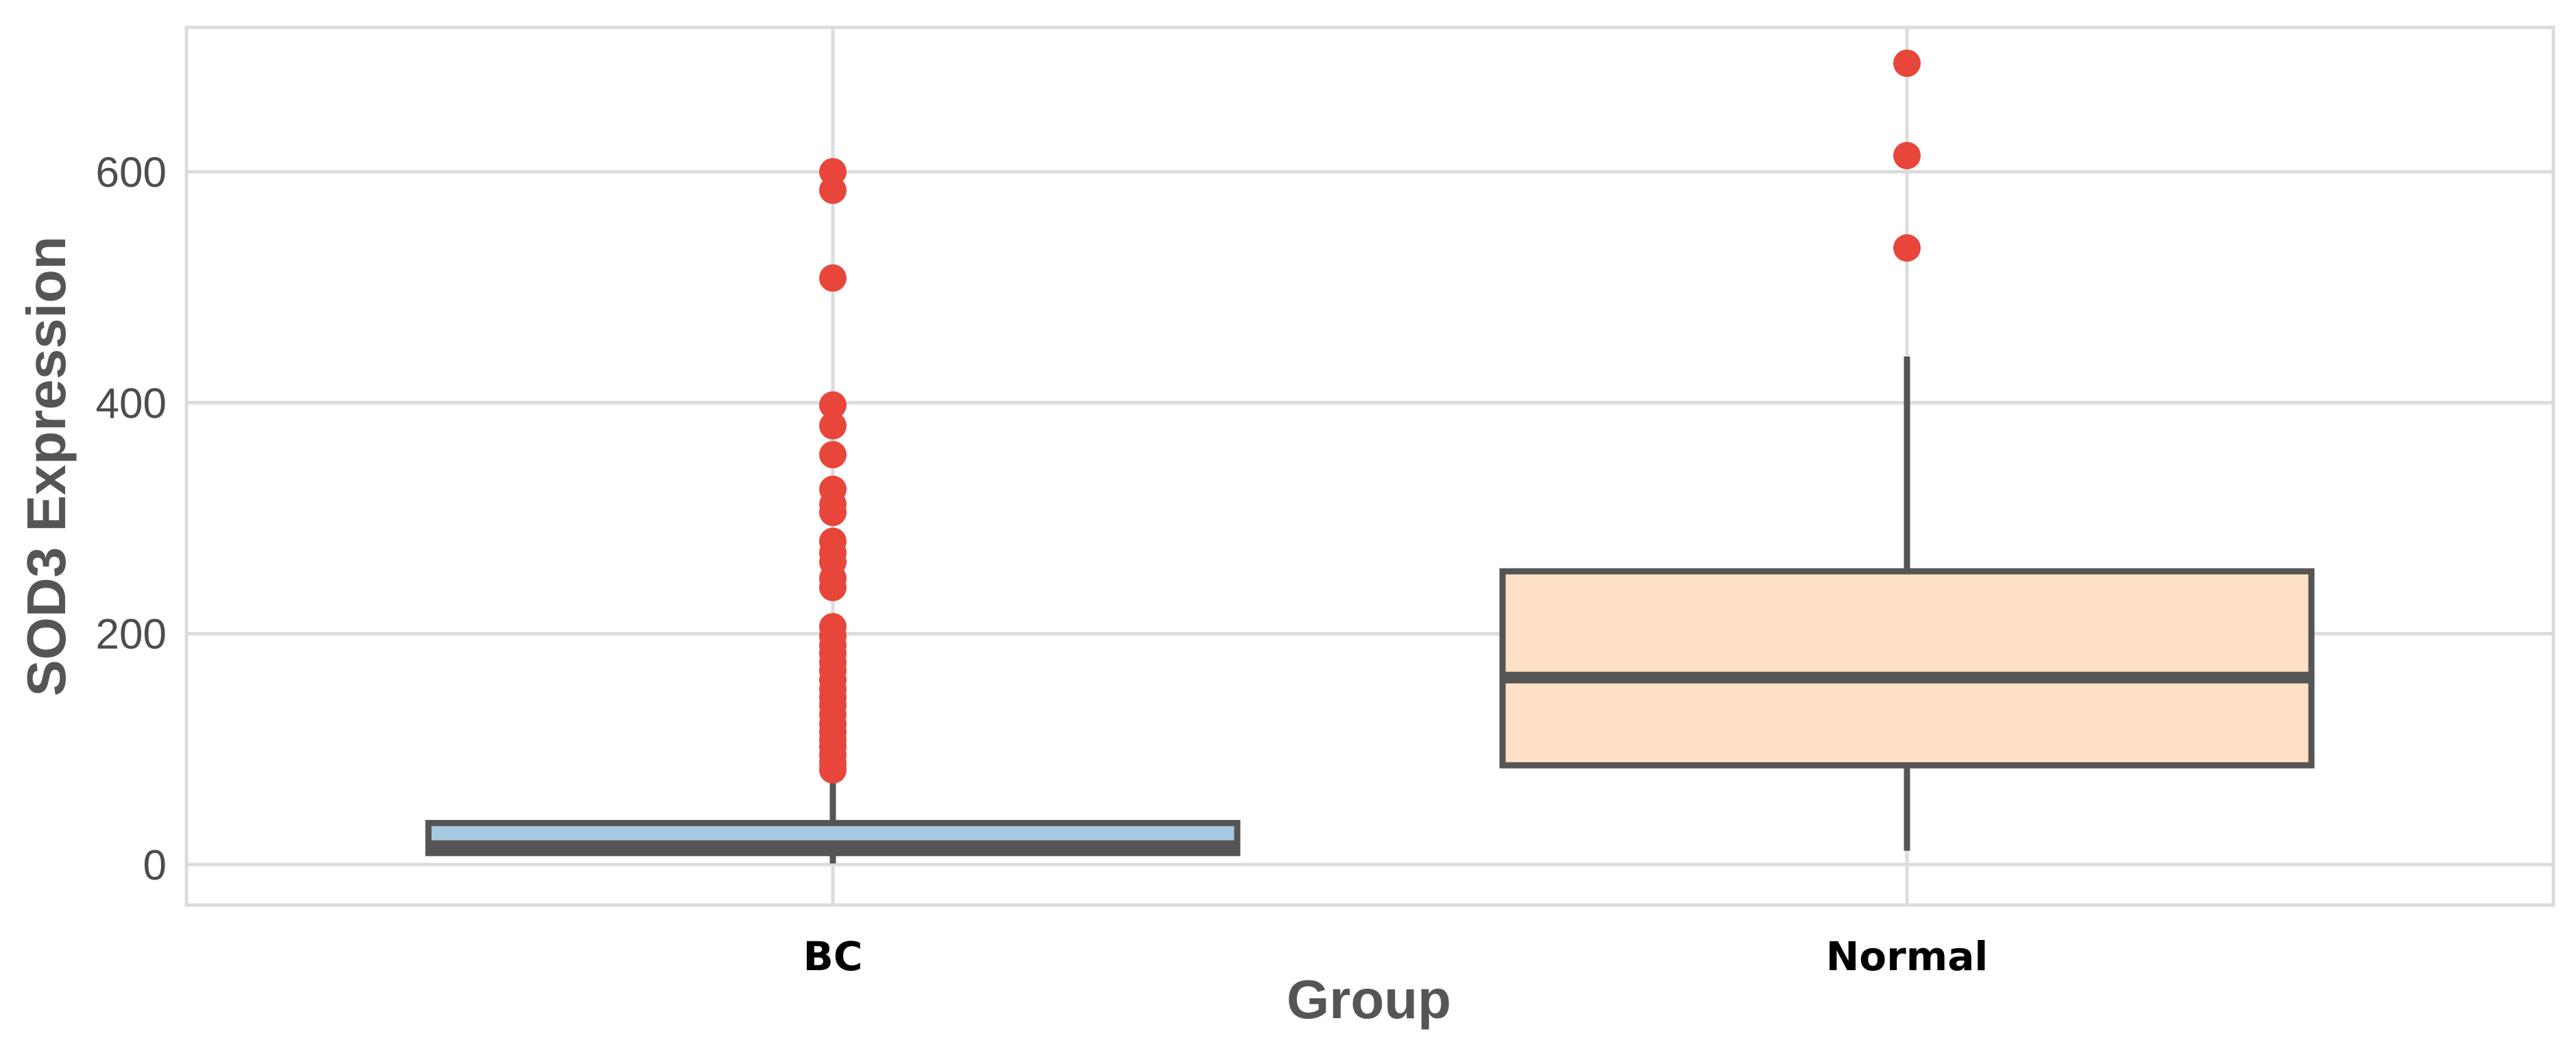 Image resolution: width=2576 pixels, height=1049 pixels. What do you see at coordinates (131, 173) in the screenshot?
I see `y-tick-label: 600` at bounding box center [131, 173].